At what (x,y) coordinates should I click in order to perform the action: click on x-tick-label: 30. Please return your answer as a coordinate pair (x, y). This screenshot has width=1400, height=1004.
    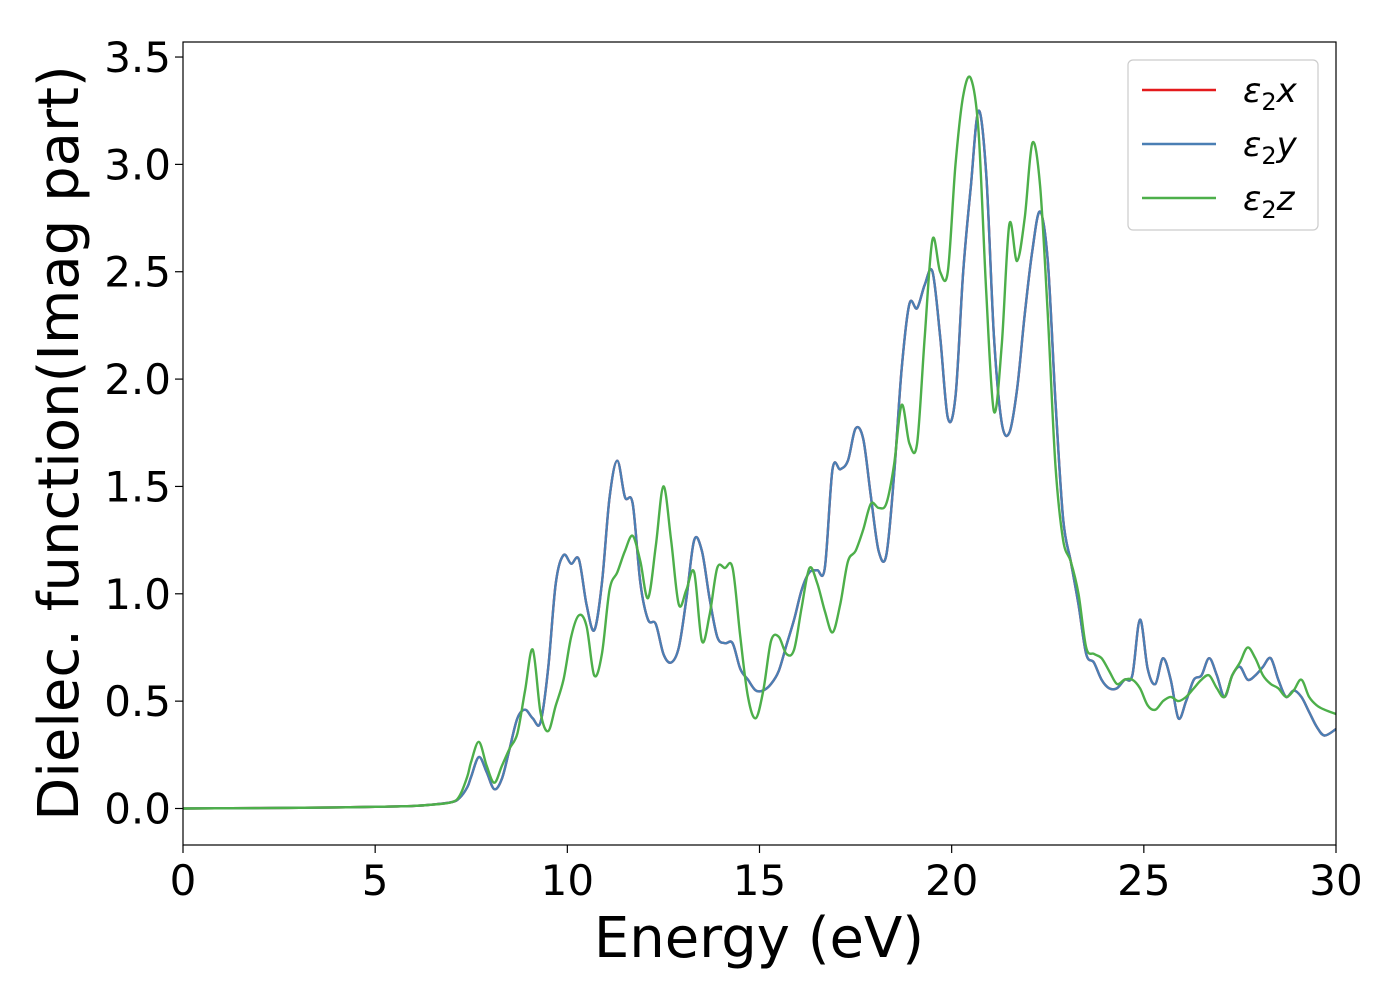
    Looking at the image, I should click on (1335, 880).